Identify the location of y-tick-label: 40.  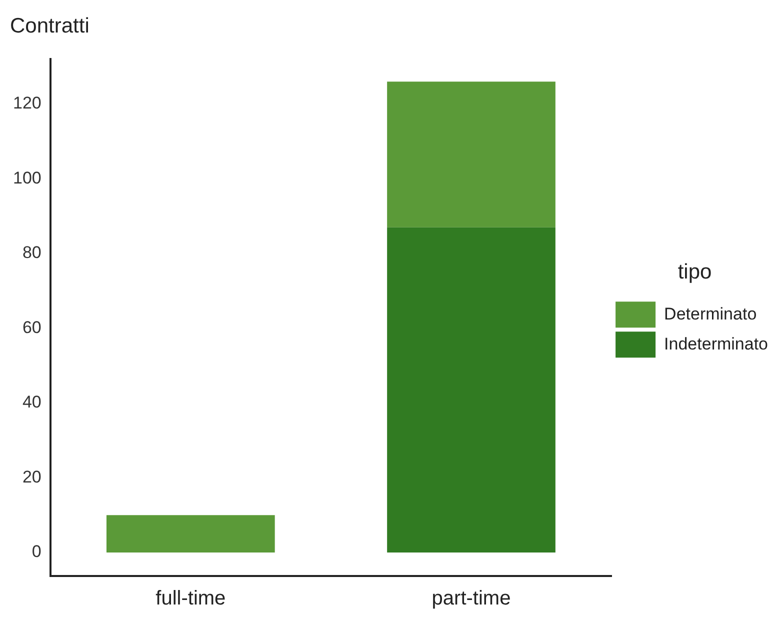
(32, 402).